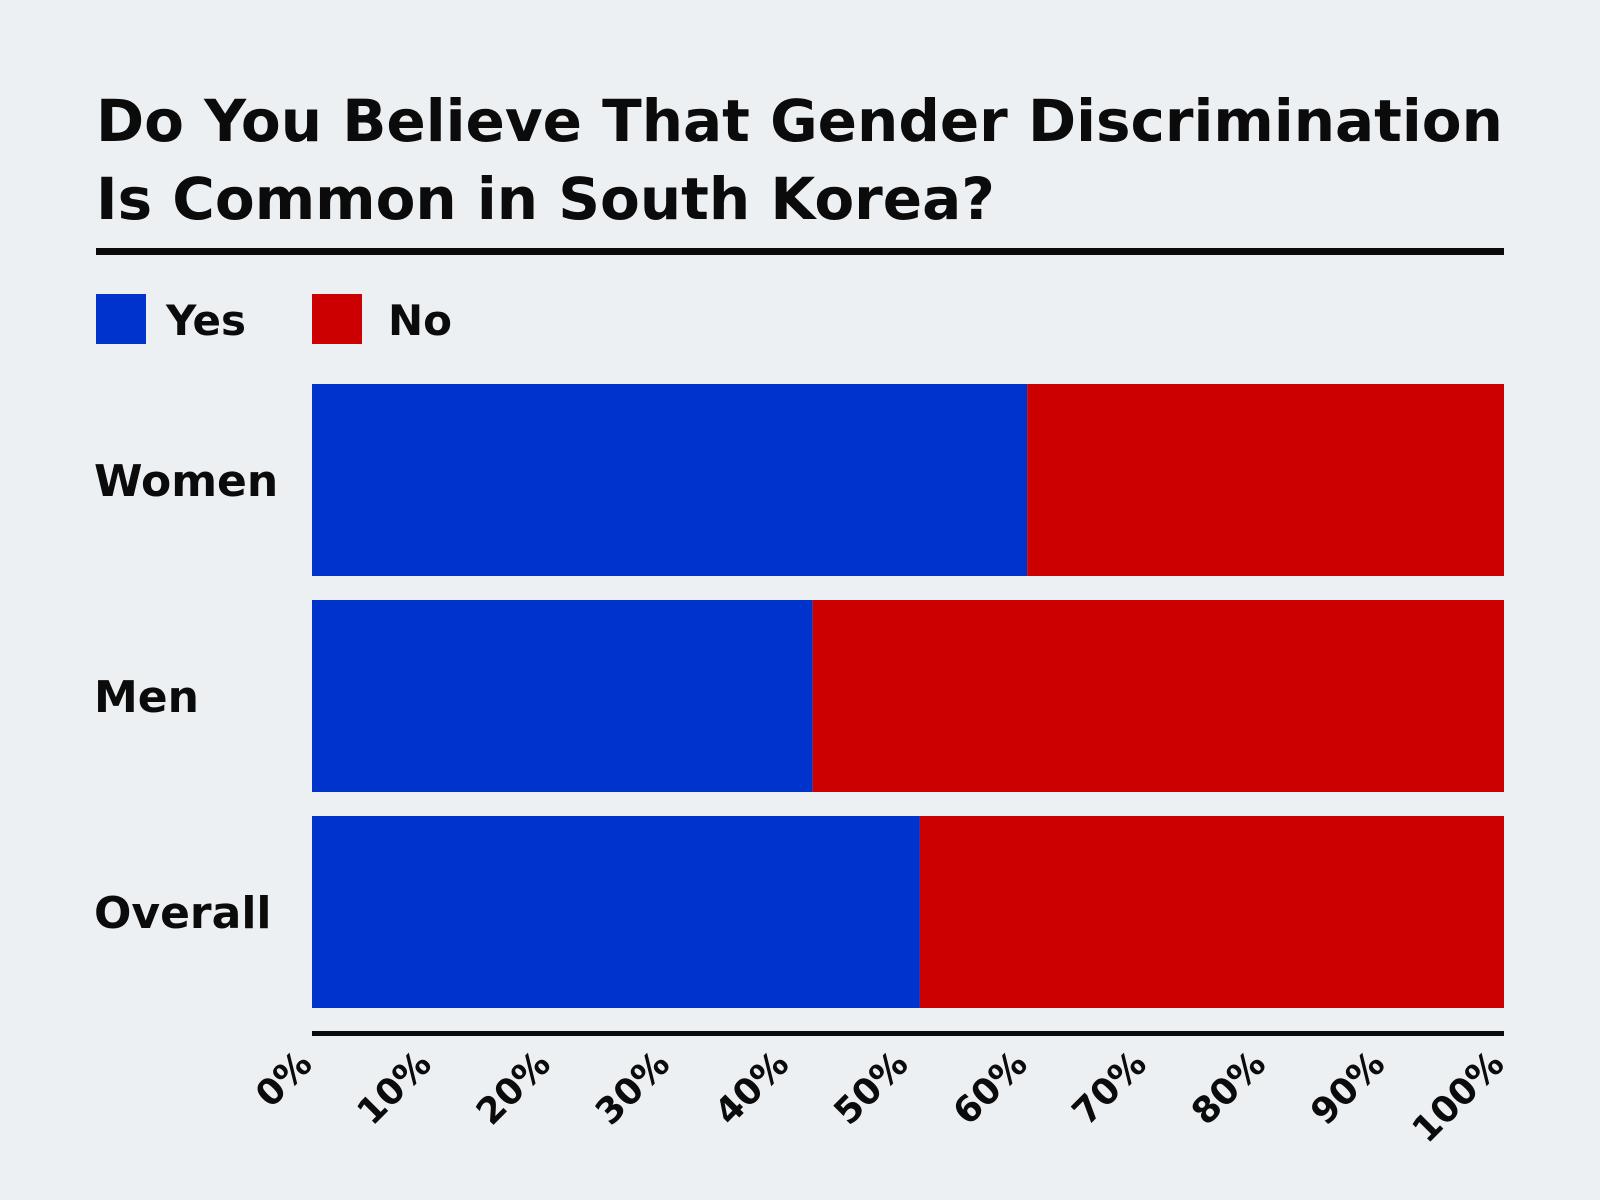 Image resolution: width=1600 pixels, height=1200 pixels. Describe the element at coordinates (800, 251) in the screenshot. I see `title-underline` at that location.